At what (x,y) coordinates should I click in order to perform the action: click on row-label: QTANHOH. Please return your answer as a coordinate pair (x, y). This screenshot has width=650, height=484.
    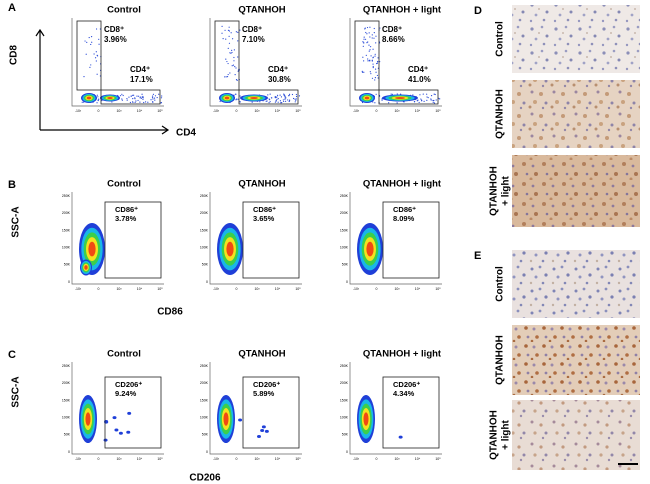
    Looking at the image, I should click on (500, 114).